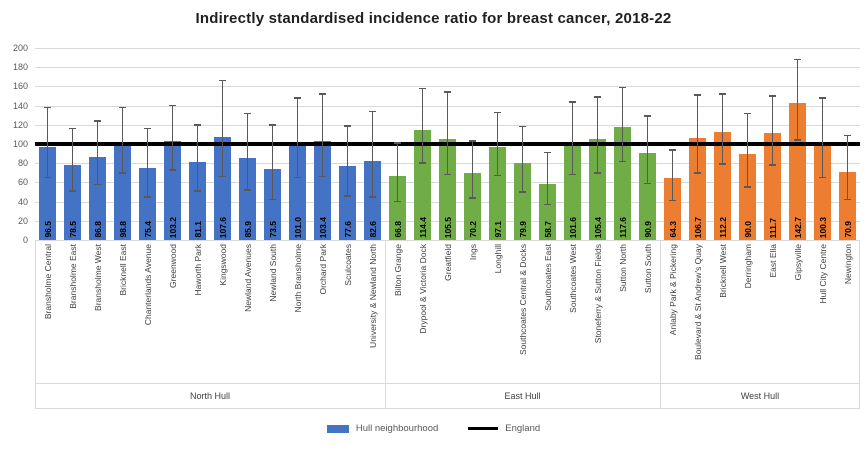 The image size is (867, 453). What do you see at coordinates (722, 194) in the screenshot?
I see `bar-value-label: 112.2` at bounding box center [722, 194].